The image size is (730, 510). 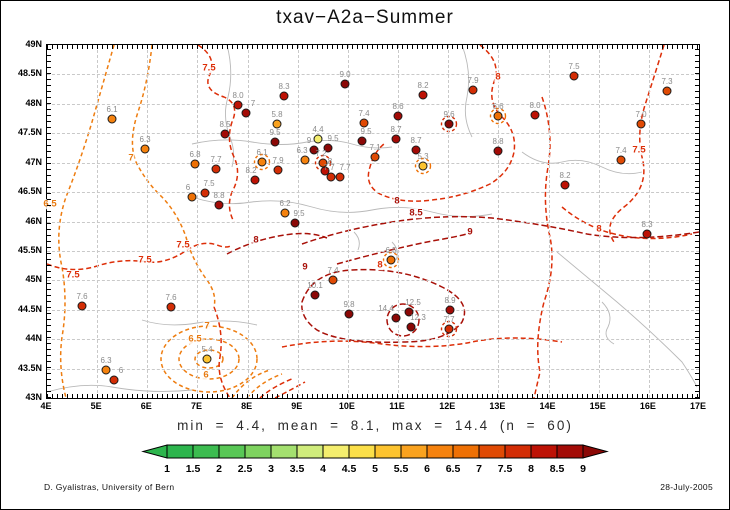 I want to click on axis-tick-label: 44N, so click(x=33, y=338).